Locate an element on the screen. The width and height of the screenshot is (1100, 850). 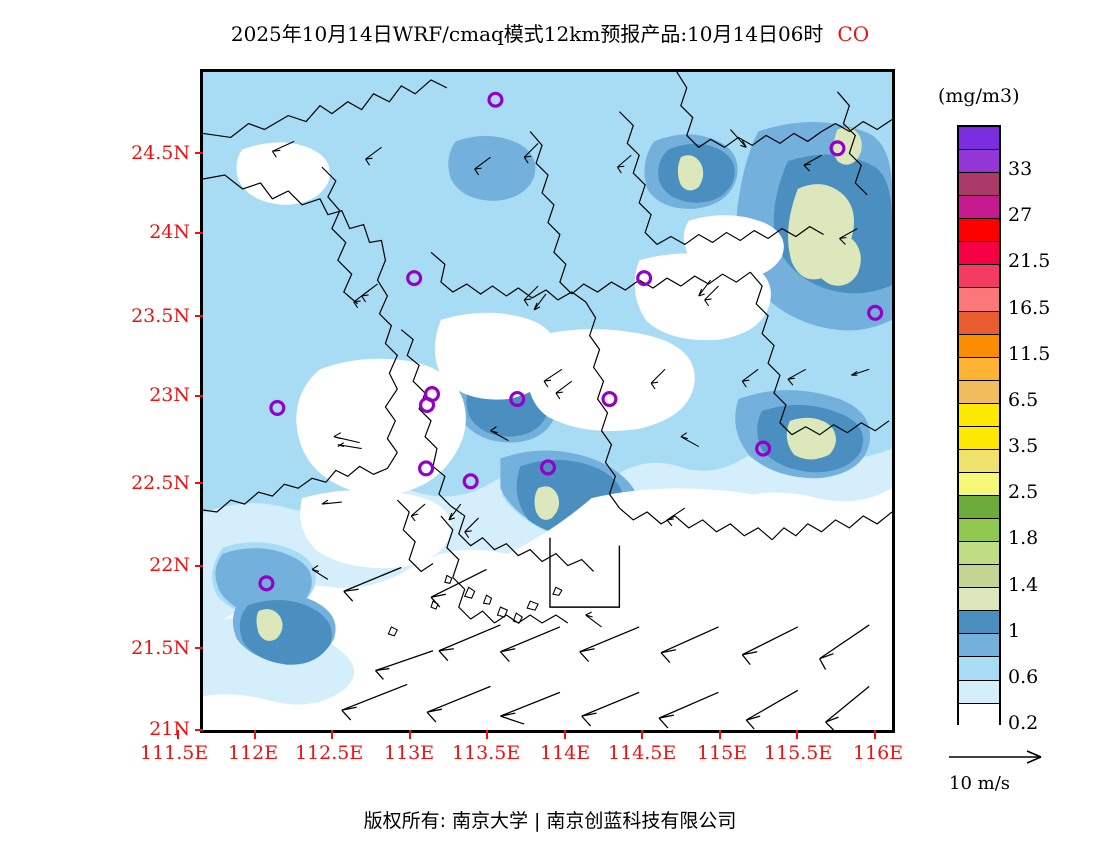
y-tick-label-3: 23N is located at coordinates (169, 395).